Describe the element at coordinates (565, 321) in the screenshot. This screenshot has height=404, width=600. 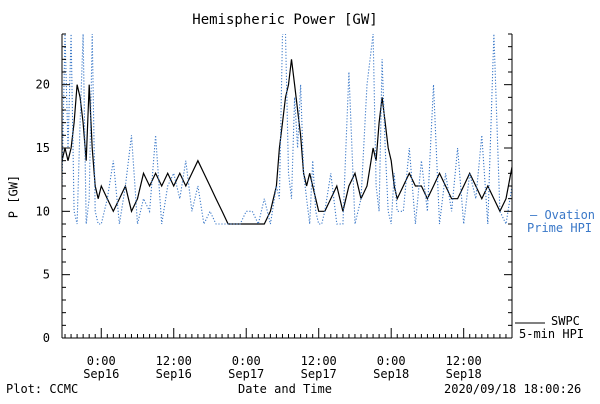
I see `legend-swpc-line1: SWPC` at that location.